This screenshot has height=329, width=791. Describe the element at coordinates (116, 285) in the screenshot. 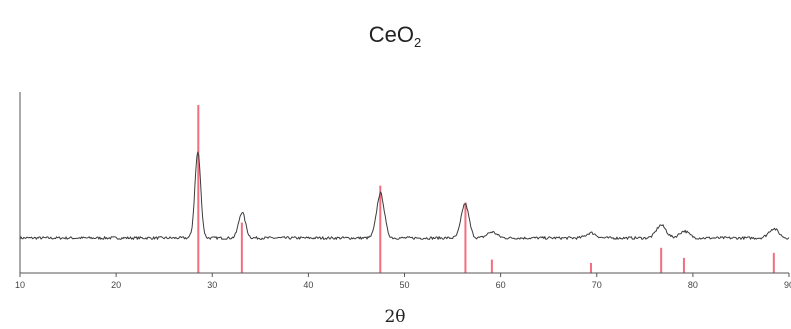

I see `x-tick-label-20: 20` at that location.